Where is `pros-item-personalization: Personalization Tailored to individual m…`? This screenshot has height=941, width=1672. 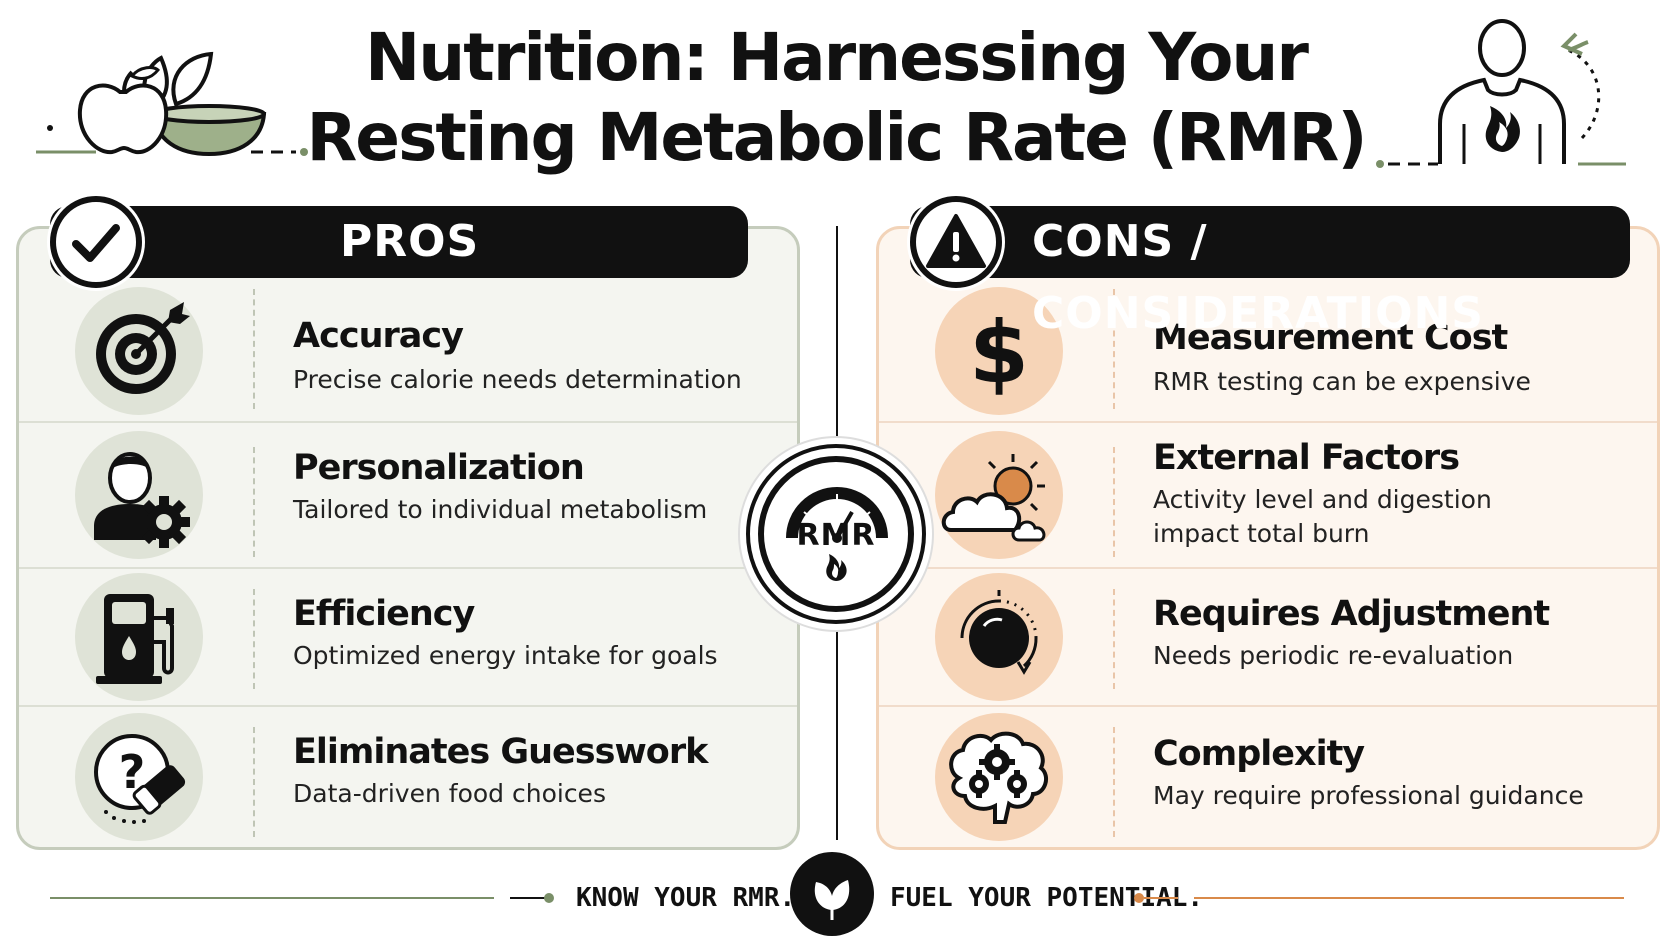
pros-item-personalization: Personalization Tailored to individual m… is located at coordinates (408, 496).